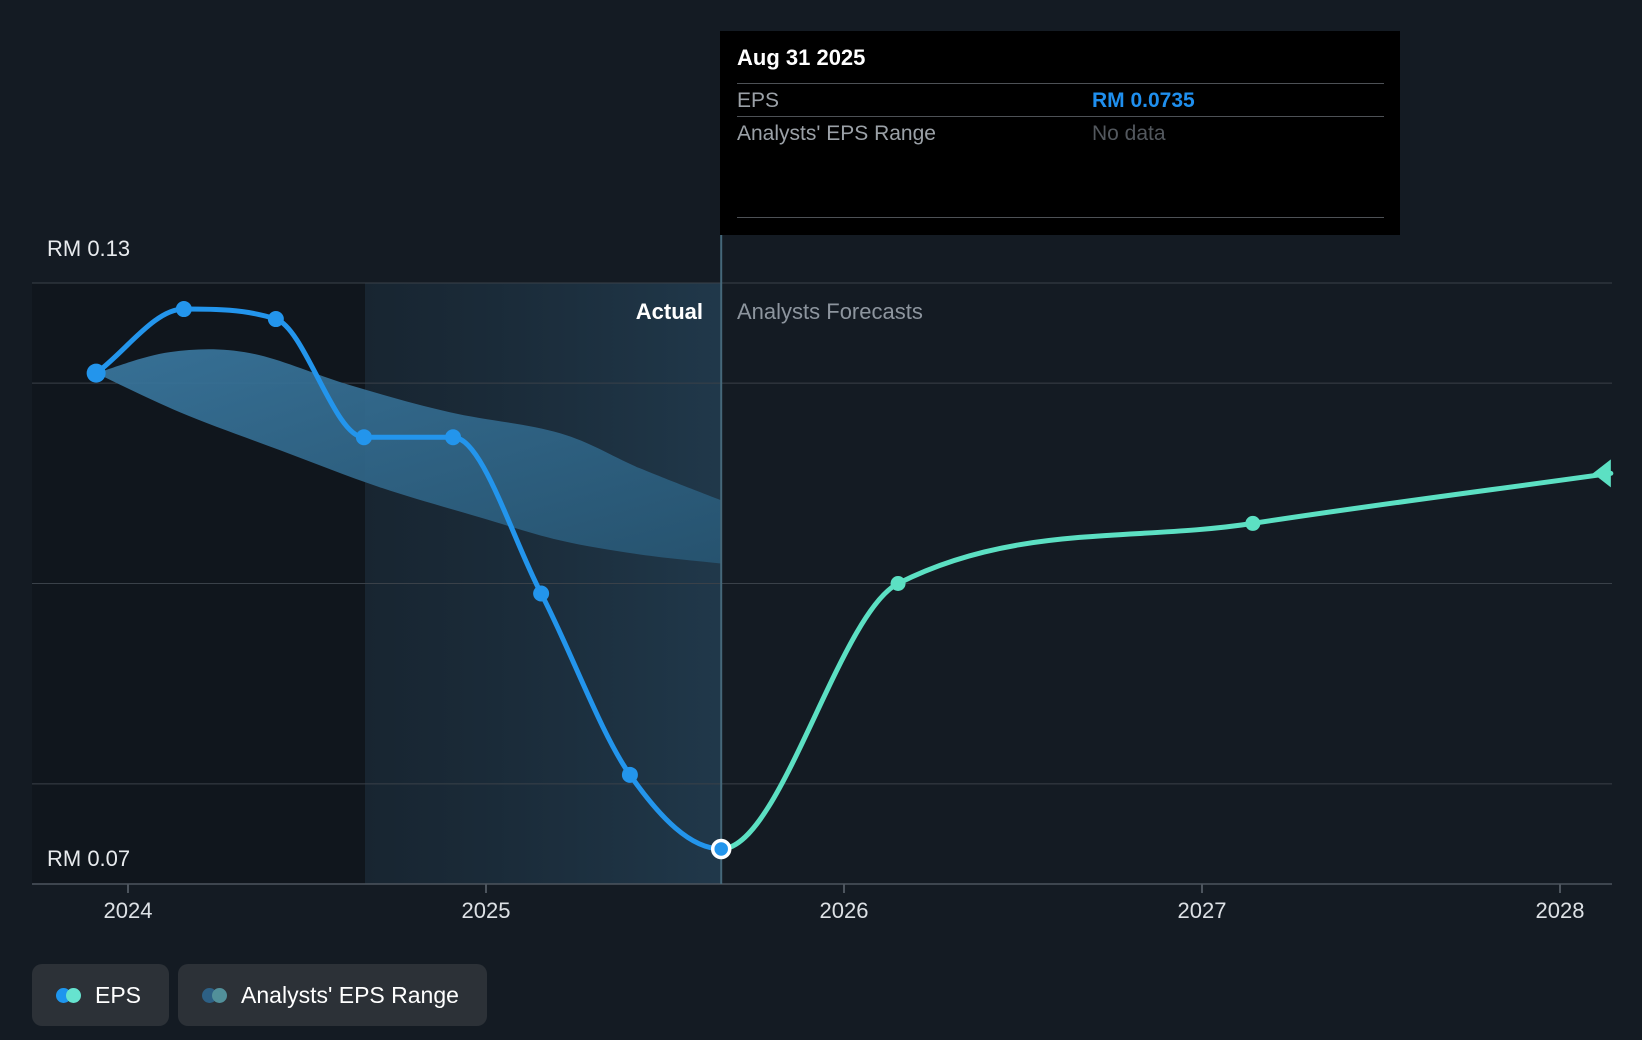  Describe the element at coordinates (1060, 100) in the screenshot. I see `tooltip-row-eps: EPS RM 0.0735` at that location.